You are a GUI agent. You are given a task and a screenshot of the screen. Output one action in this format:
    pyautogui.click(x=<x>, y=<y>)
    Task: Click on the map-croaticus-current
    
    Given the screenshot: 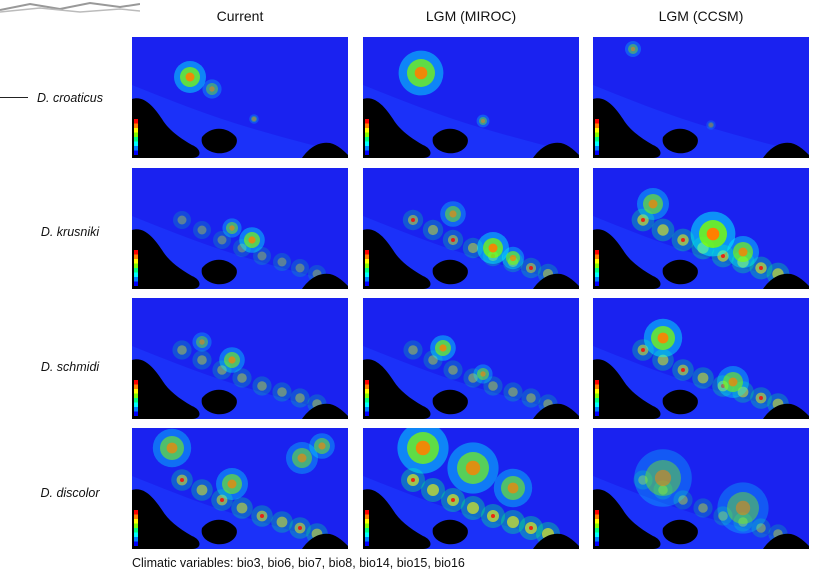 What is the action you would take?
    pyautogui.click(x=240, y=97)
    